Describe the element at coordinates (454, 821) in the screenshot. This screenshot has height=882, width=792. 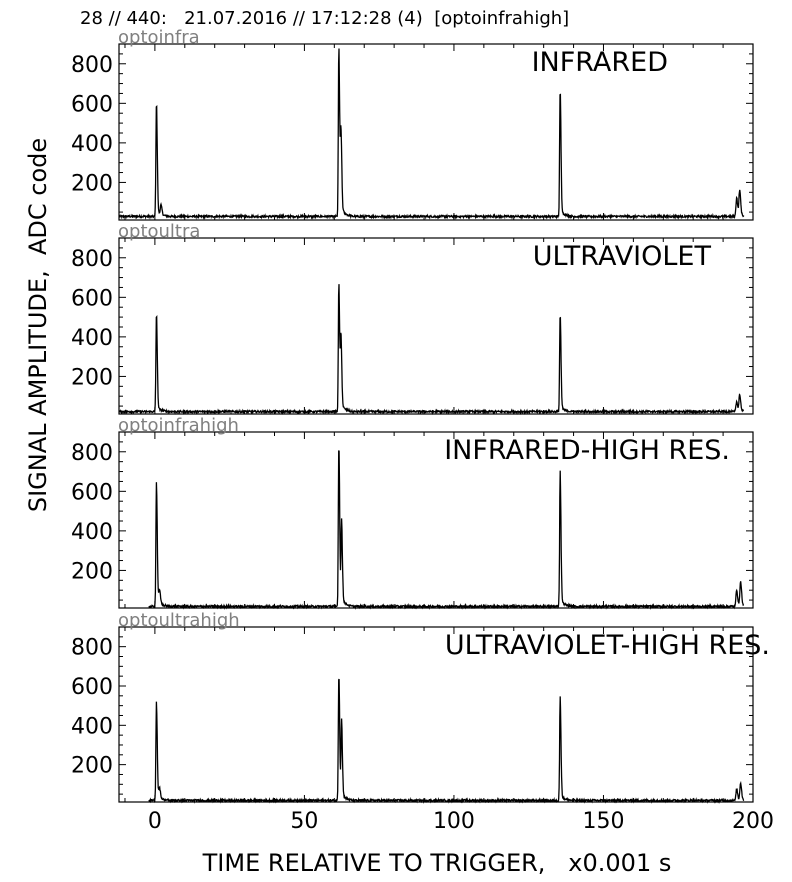
I see `x-tick-label: 100` at that location.